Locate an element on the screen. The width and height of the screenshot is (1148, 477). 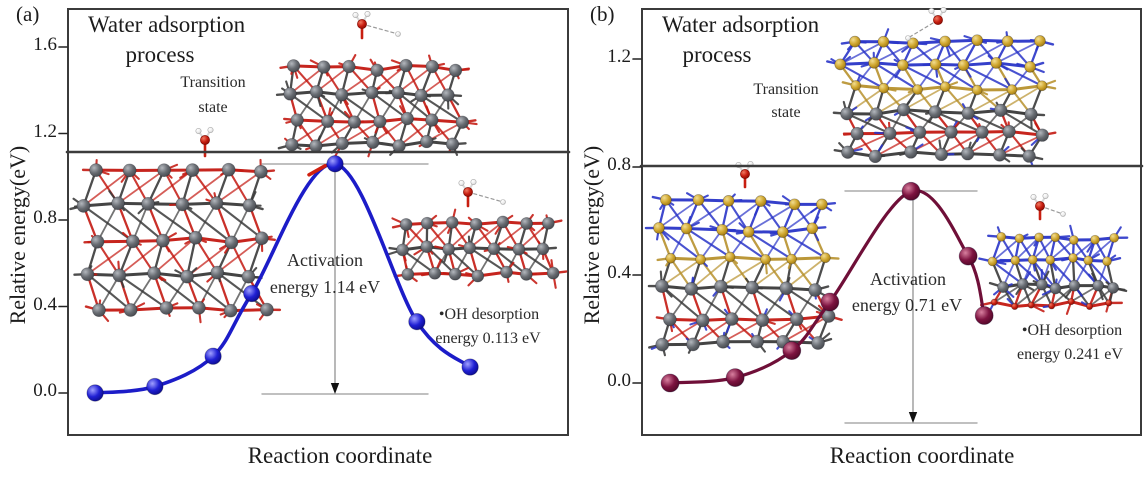
panel-b-y-tick-label: 0.8 is located at coordinates (619, 164).